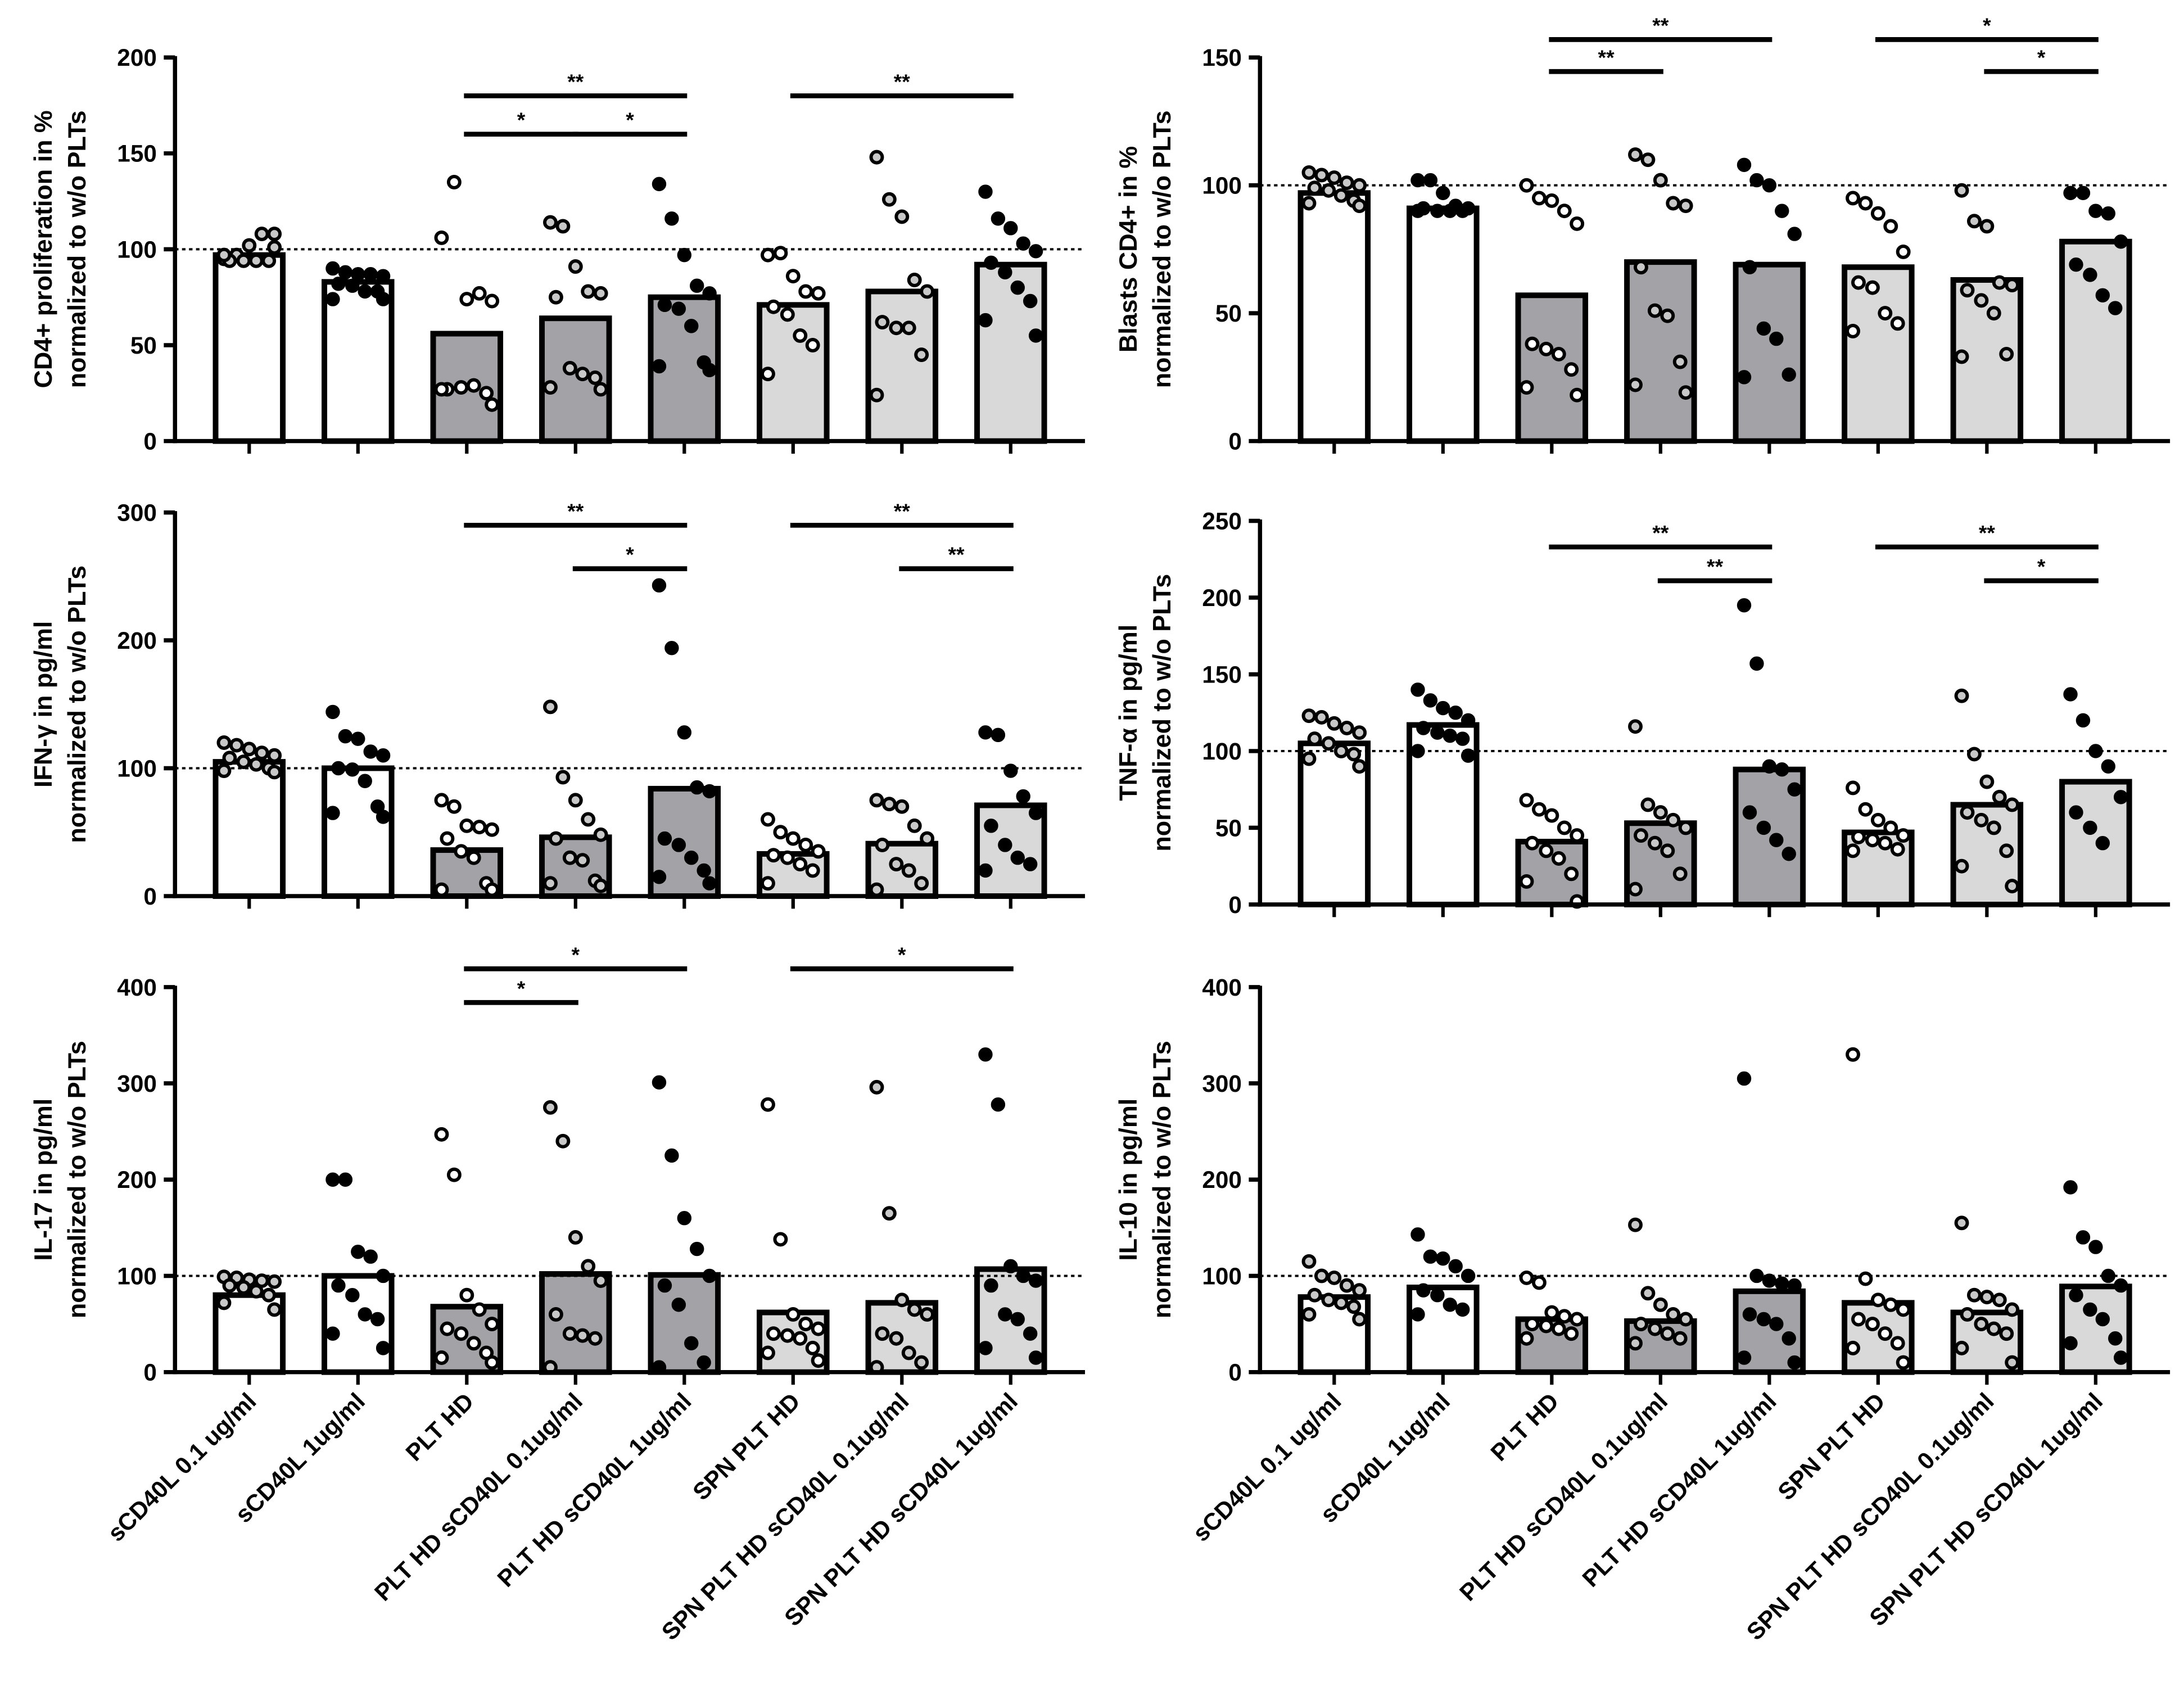 This screenshot has height=1704, width=2184. Describe the element at coordinates (1769, 352) in the screenshot. I see `bar` at that location.